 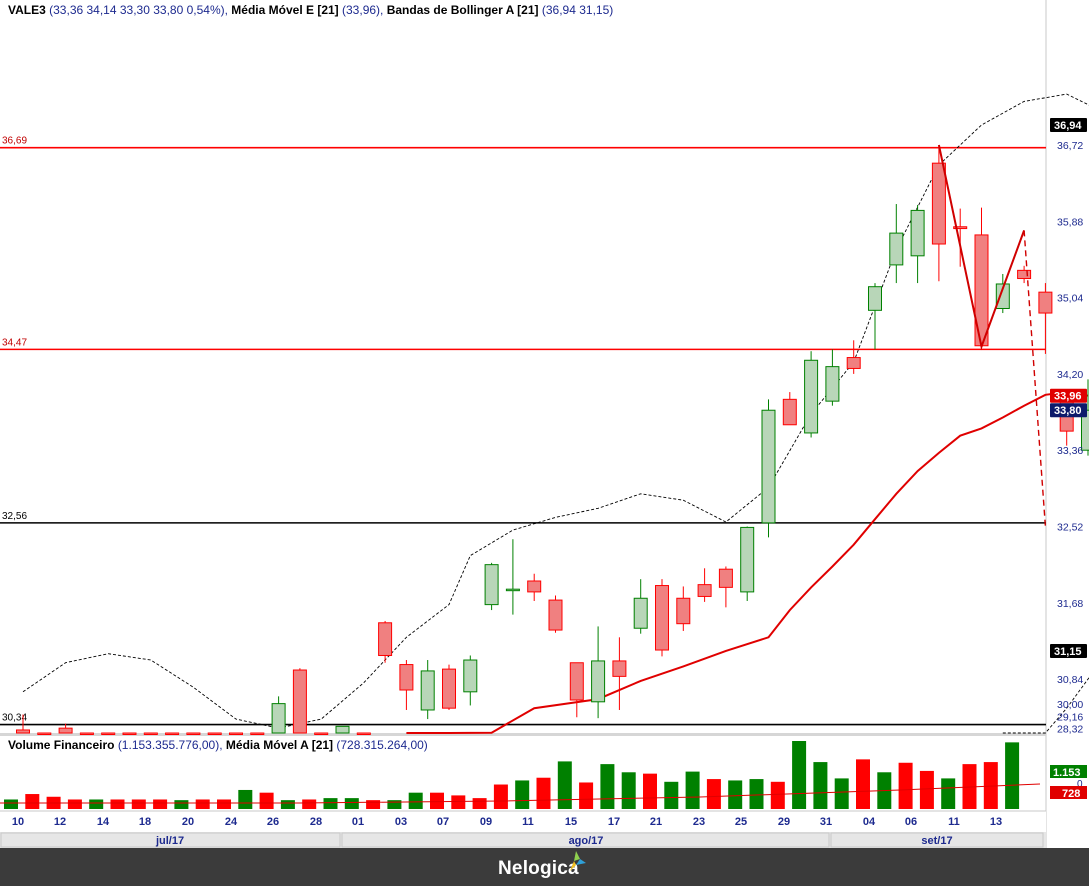 I want to click on pattern-zigzag-line, so click(x=981, y=247).